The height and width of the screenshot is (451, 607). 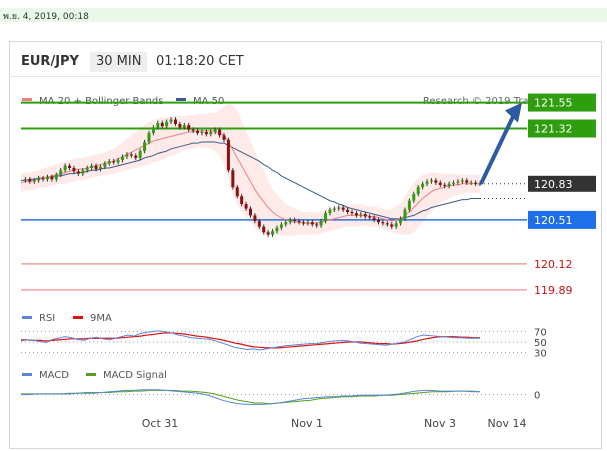 I want to click on rsi-legend-swatch, so click(x=27, y=317).